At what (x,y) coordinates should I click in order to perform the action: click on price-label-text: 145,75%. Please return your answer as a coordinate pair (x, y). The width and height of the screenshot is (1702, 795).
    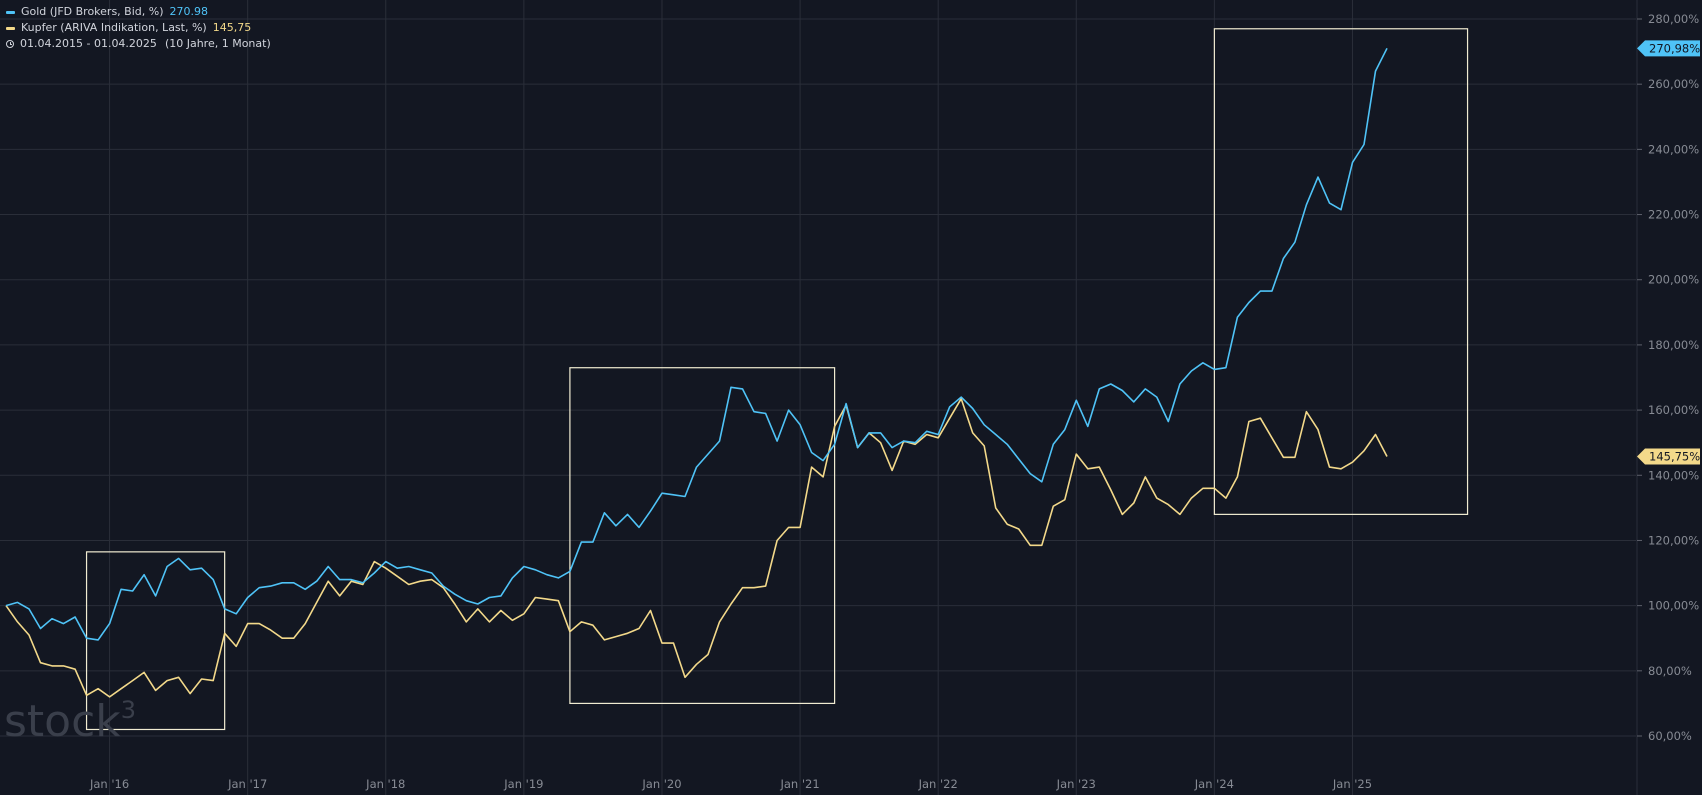
    Looking at the image, I should click on (1674, 457).